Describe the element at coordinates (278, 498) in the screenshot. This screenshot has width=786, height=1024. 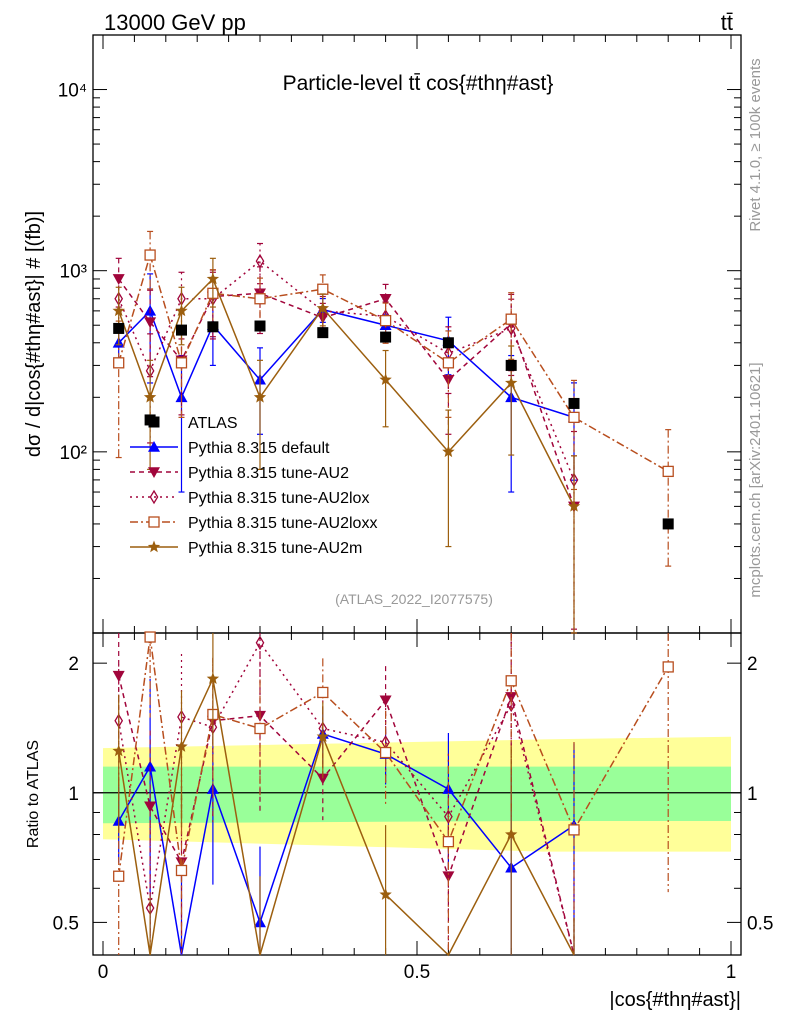
I see `legend-label: Pythia 8.315 tune-AU2lox` at that location.